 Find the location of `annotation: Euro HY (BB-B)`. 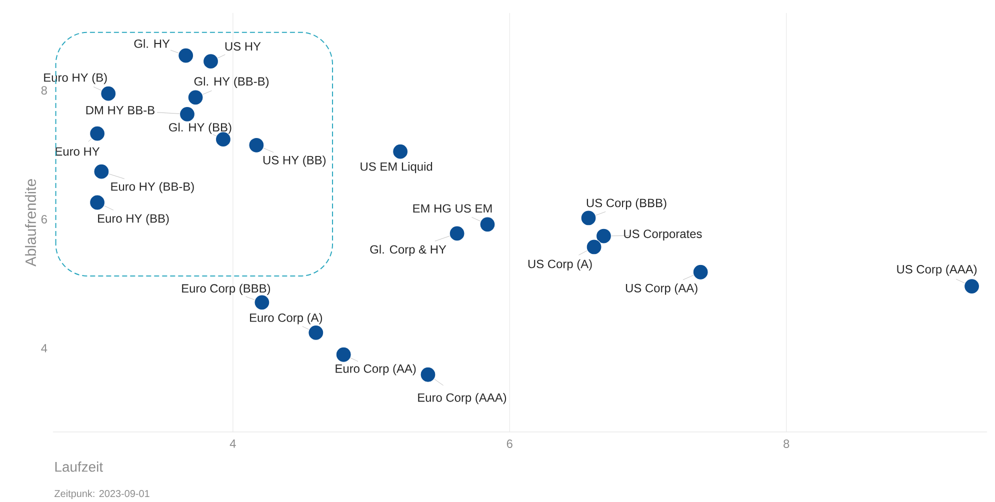

annotation: Euro HY (BB-B) is located at coordinates (152, 188).